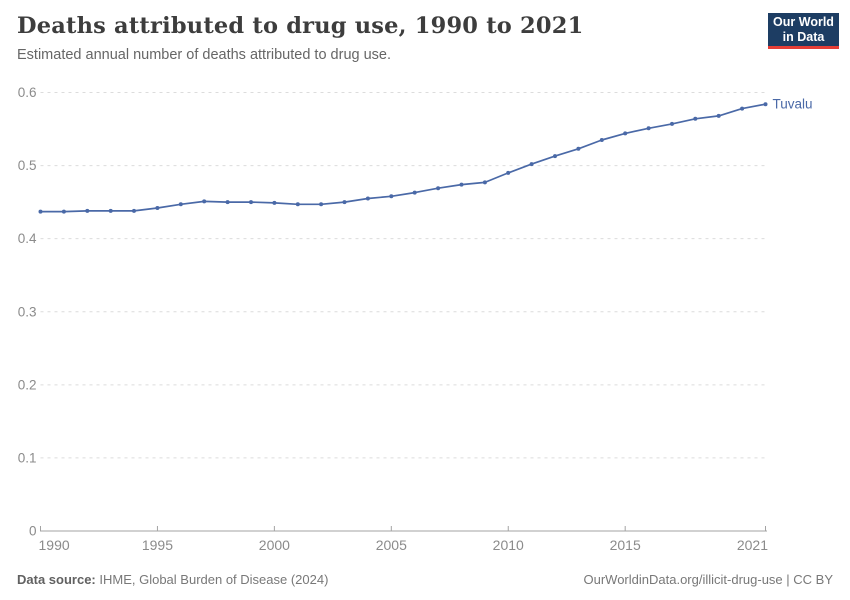 The height and width of the screenshot is (600, 850). Describe the element at coordinates (803, 22) in the screenshot. I see `owid-logo-line1: Our World` at that location.